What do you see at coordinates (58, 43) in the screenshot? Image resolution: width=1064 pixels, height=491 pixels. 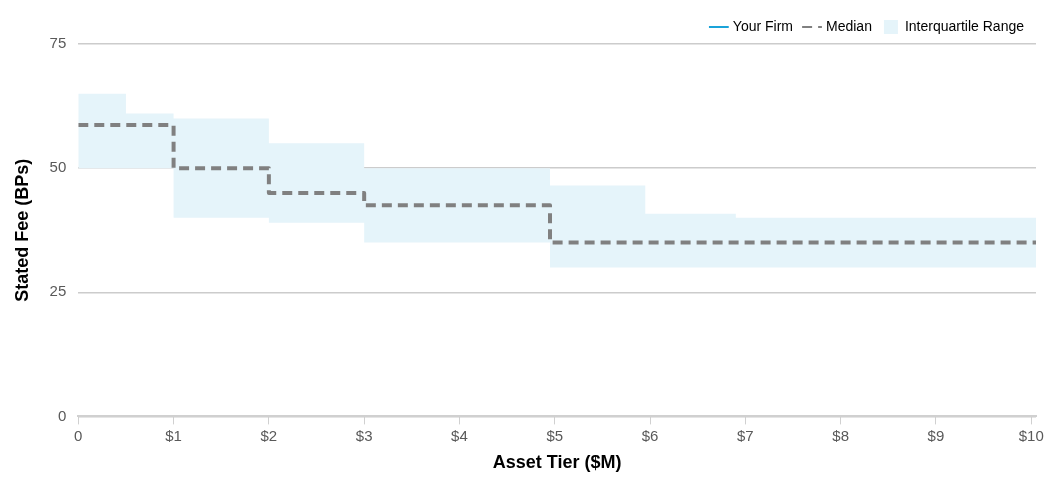 I see `y-tick-label: 75` at bounding box center [58, 43].